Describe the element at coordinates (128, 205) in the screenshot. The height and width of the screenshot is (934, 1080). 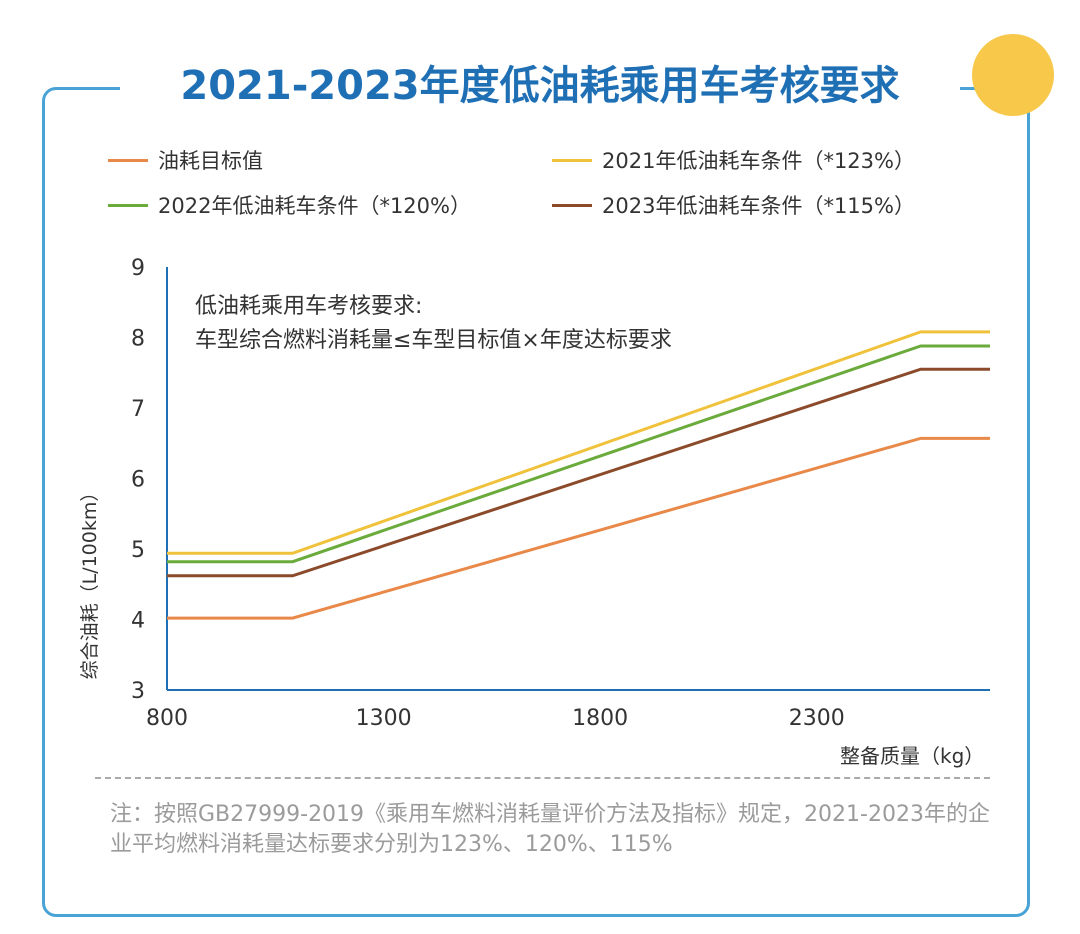
I see `legend-swatch-2022` at that location.